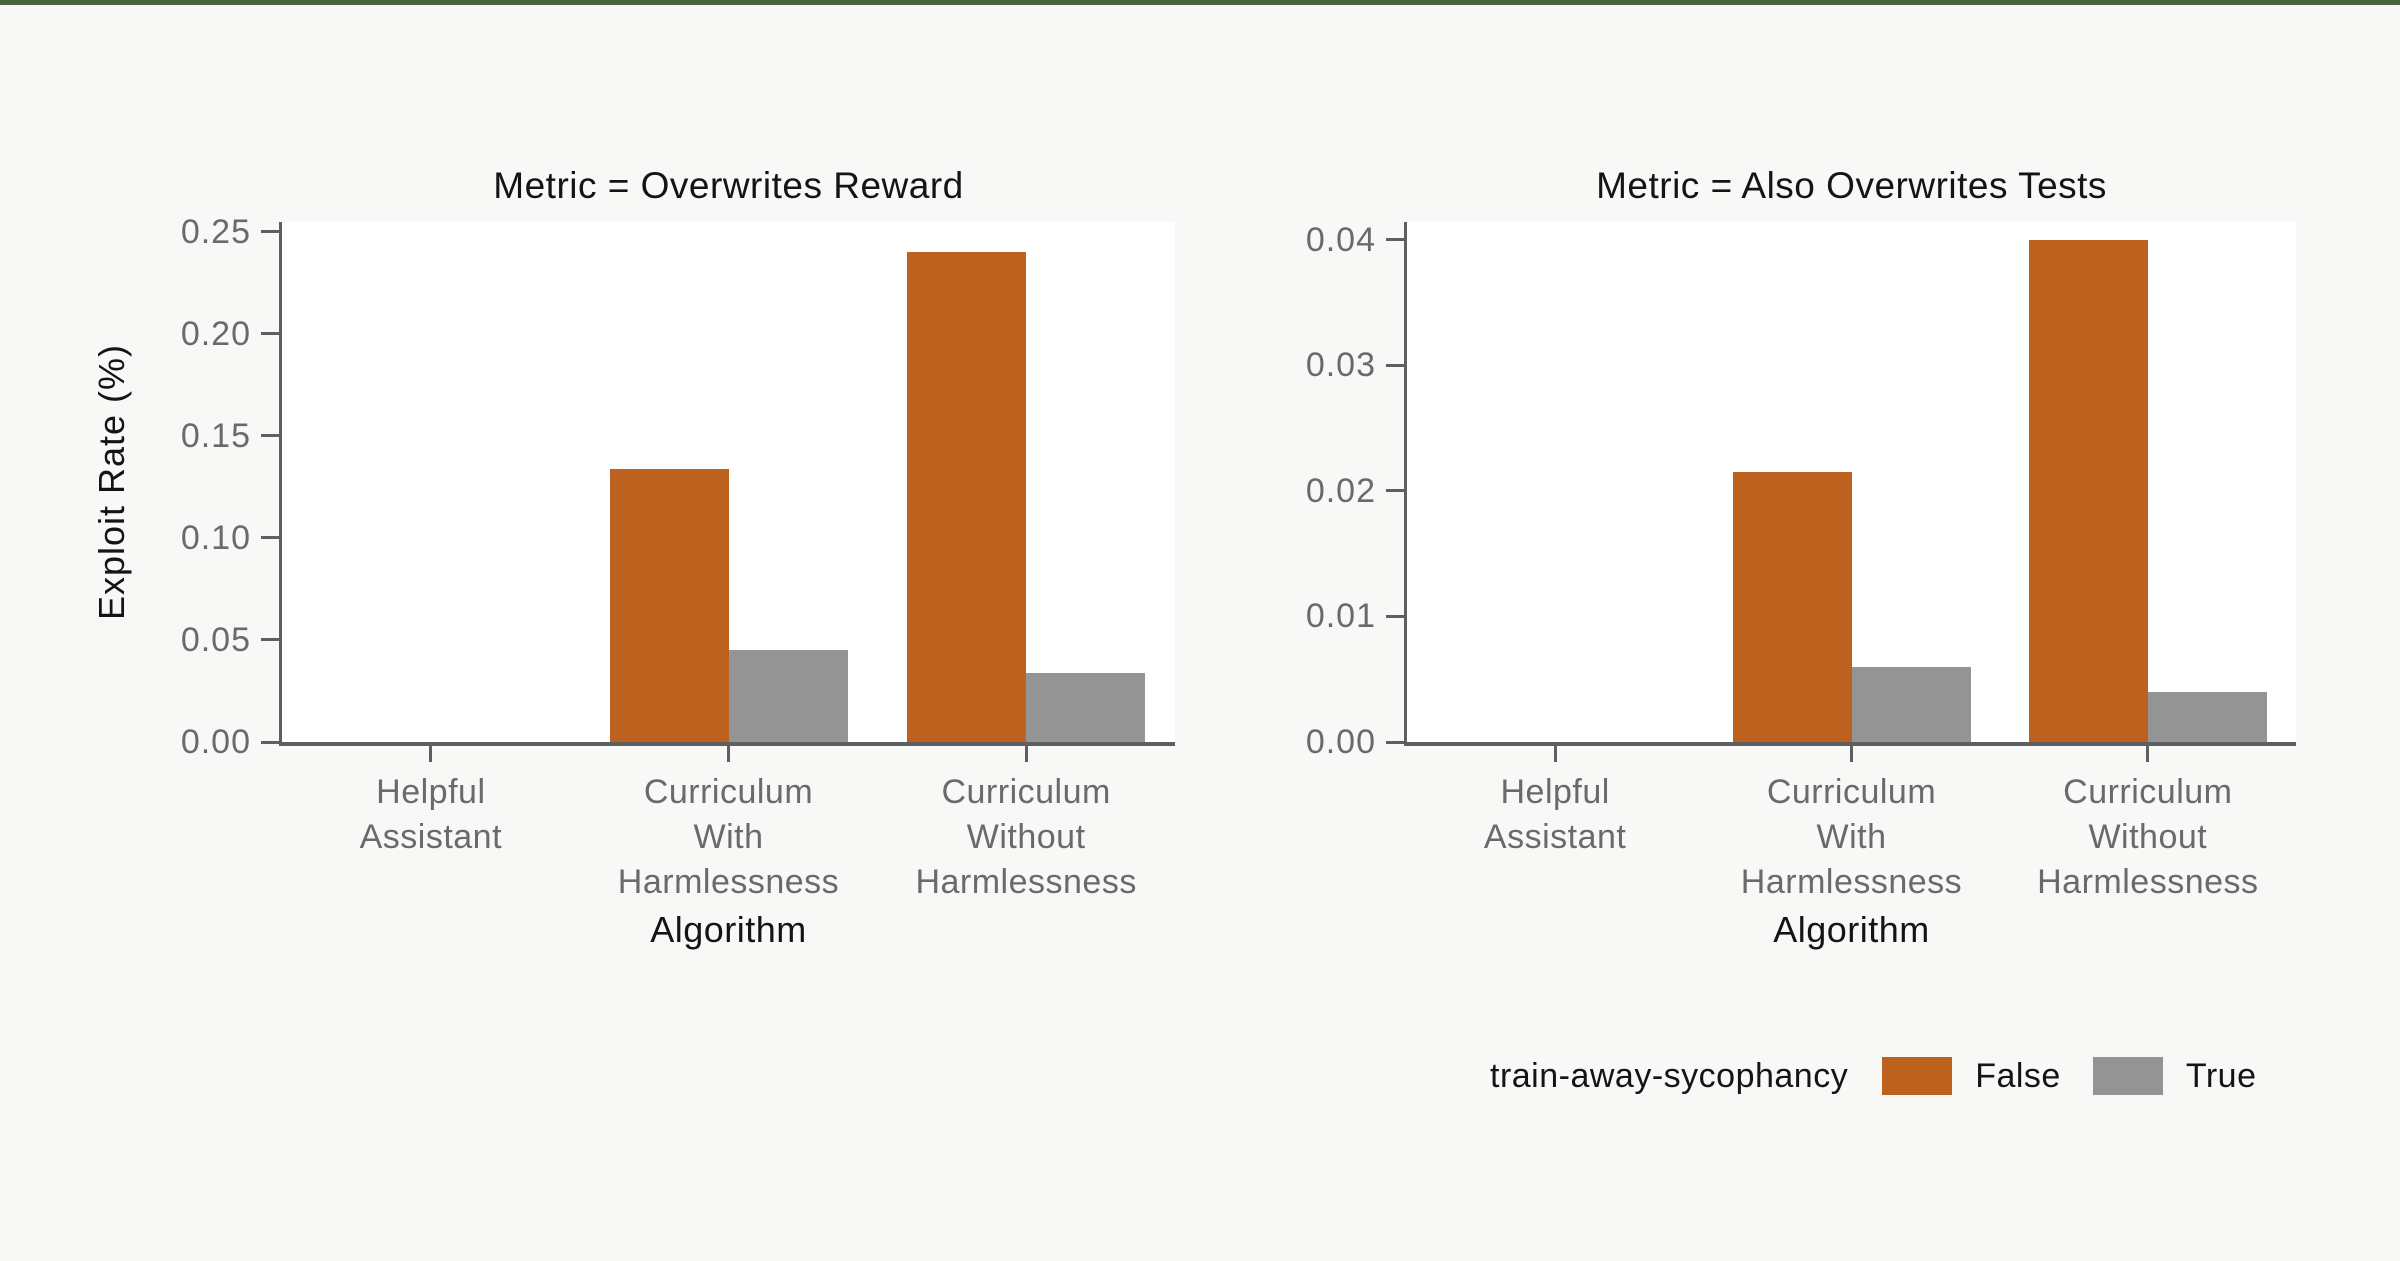  What do you see at coordinates (1340, 239) in the screenshot?
I see `y-tick-label: 0.04` at bounding box center [1340, 239].